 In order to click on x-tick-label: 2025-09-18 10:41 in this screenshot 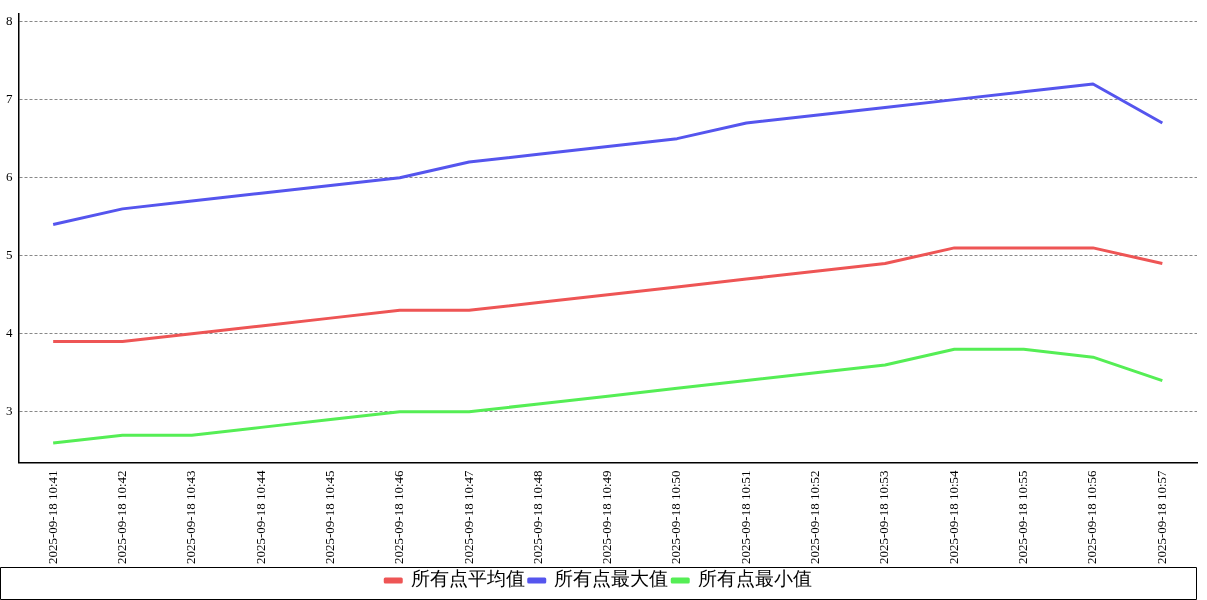, I will do `click(52, 517)`.